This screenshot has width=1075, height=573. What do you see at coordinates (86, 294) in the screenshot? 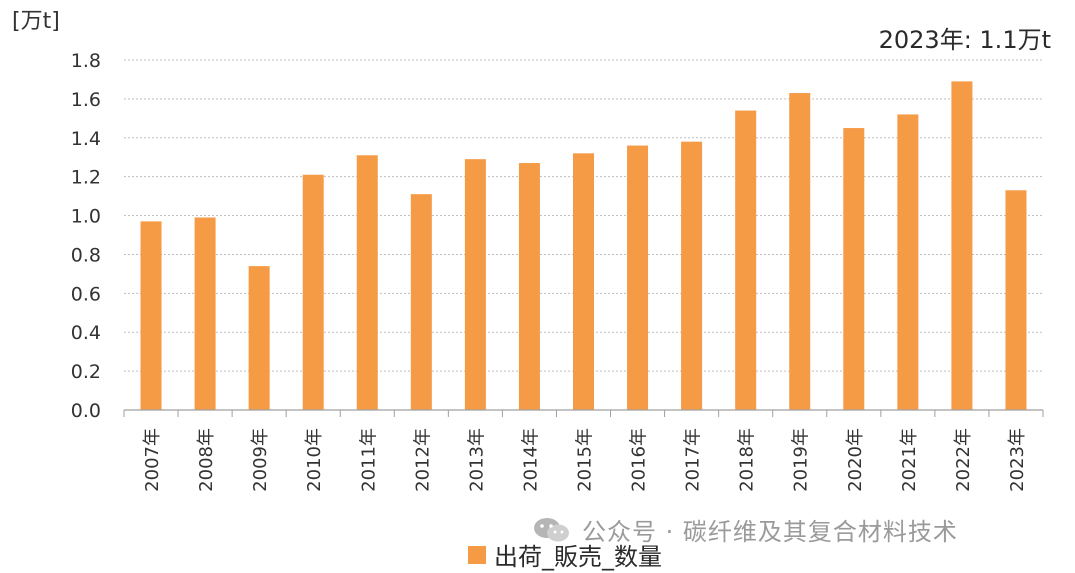
I see `y-tick-label: 0.6` at bounding box center [86, 294].